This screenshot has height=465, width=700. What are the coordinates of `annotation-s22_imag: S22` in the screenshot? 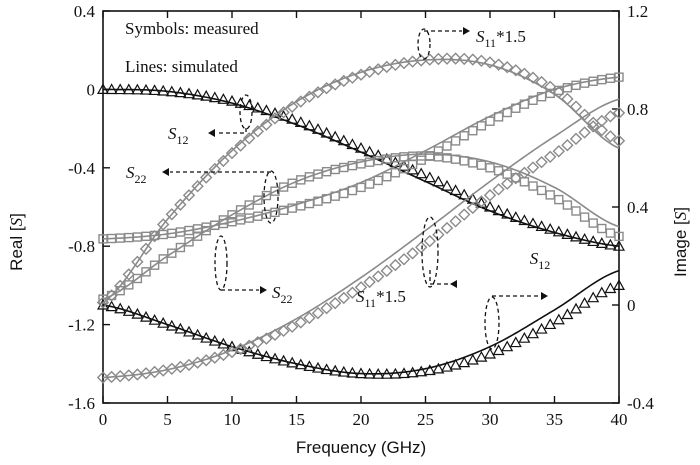 It's located at (253, 270).